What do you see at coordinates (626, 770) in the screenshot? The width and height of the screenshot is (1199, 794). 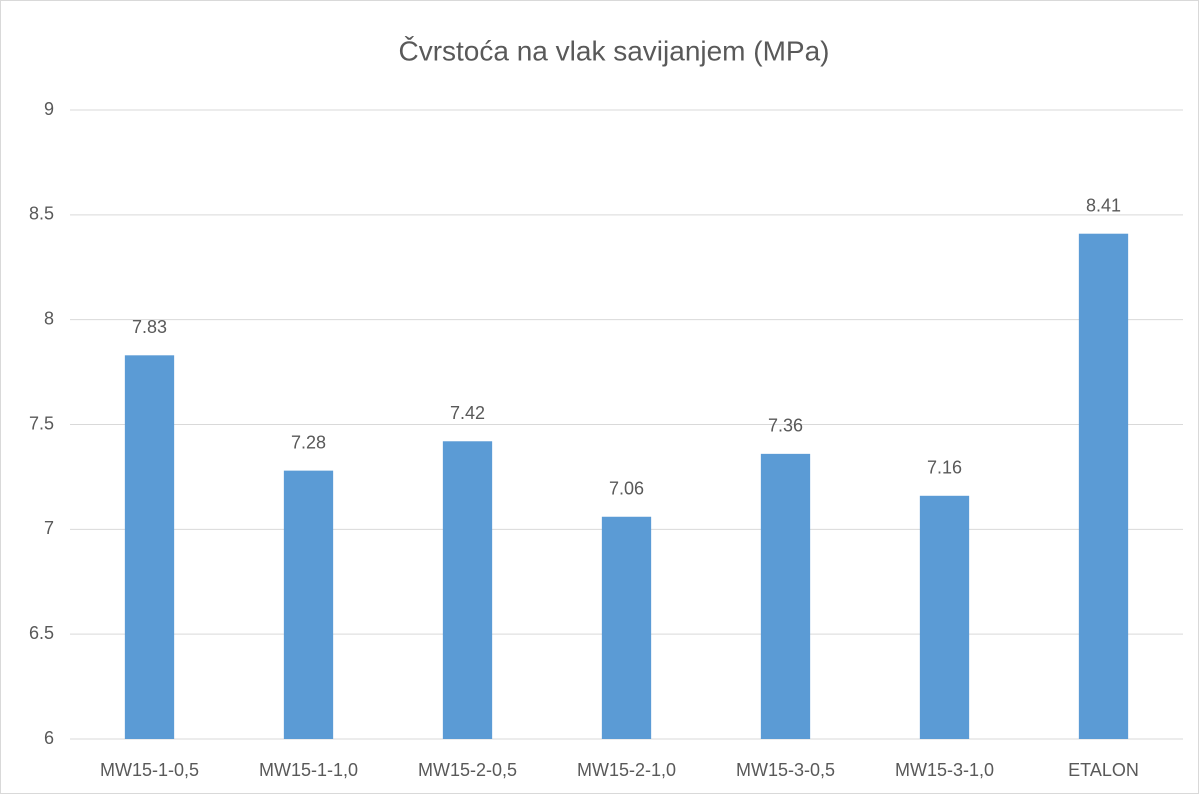 I see `x-tick-label: MW15-2-1,0` at bounding box center [626, 770].